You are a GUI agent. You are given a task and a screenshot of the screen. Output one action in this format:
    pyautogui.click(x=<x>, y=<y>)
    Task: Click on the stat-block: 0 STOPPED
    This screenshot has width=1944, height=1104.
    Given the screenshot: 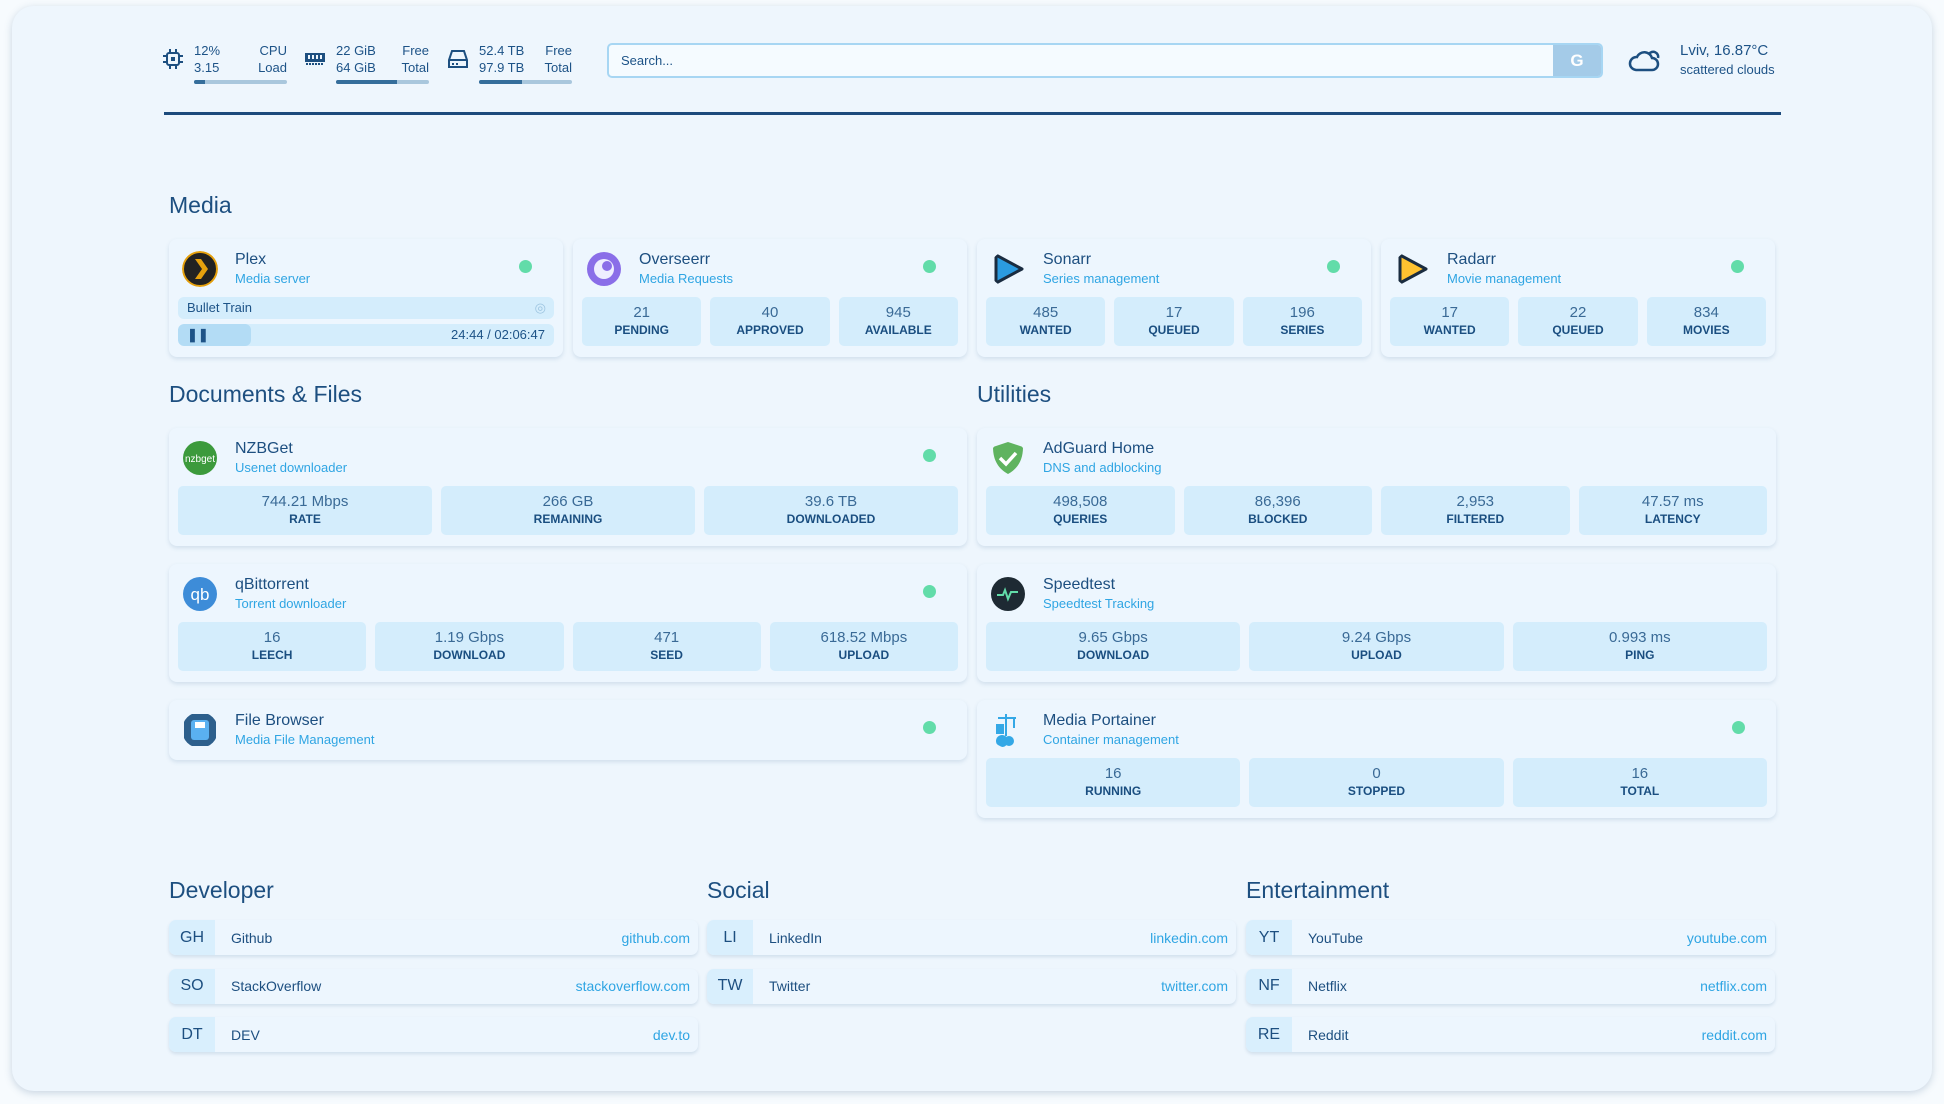 What is the action you would take?
    pyautogui.click(x=1376, y=782)
    